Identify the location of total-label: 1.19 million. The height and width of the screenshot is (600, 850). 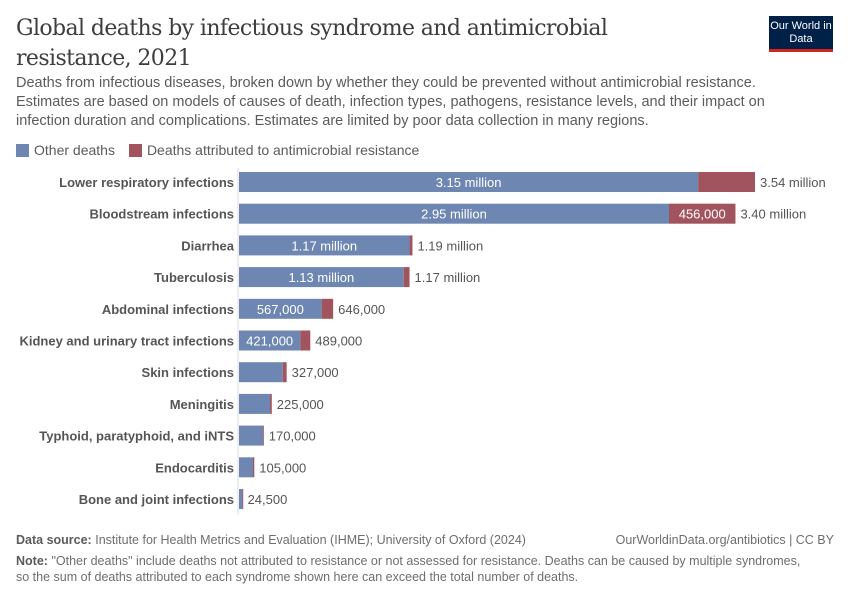
(450, 245).